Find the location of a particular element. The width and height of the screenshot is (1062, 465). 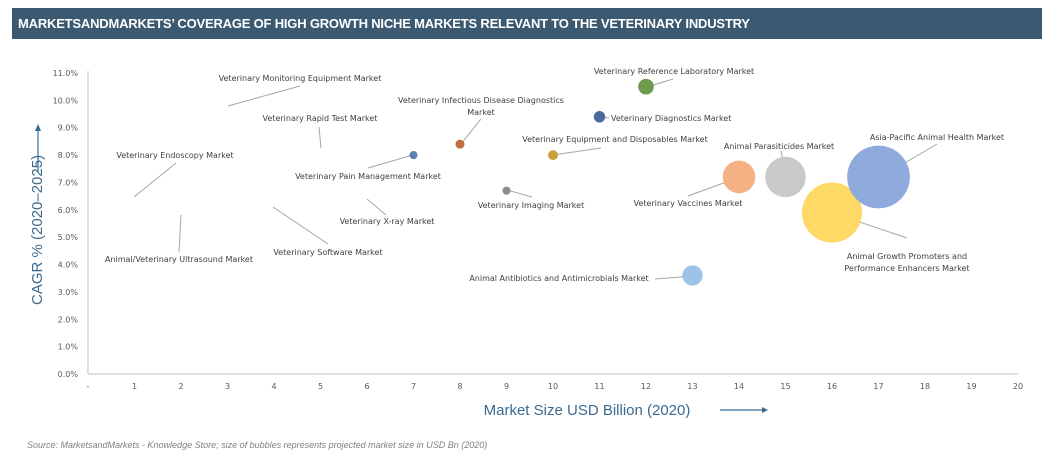

point-label: Veterinary Reference Laboratory Market is located at coordinates (674, 71).